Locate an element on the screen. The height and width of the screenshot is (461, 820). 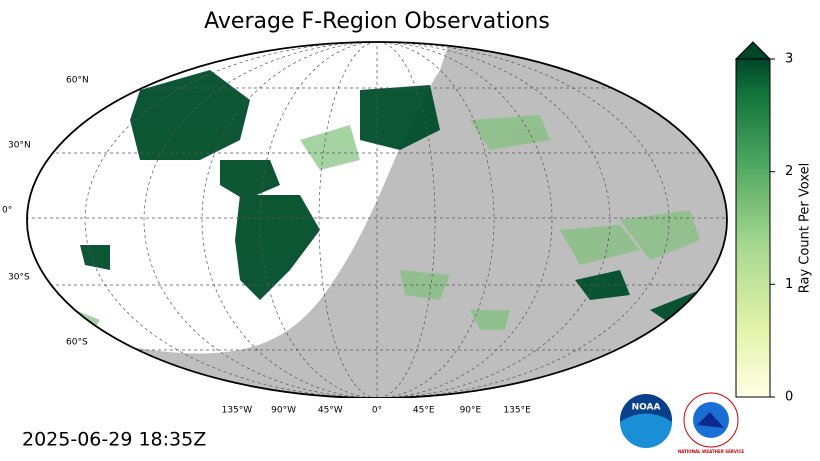
lon-label: 135°W is located at coordinates (237, 411).